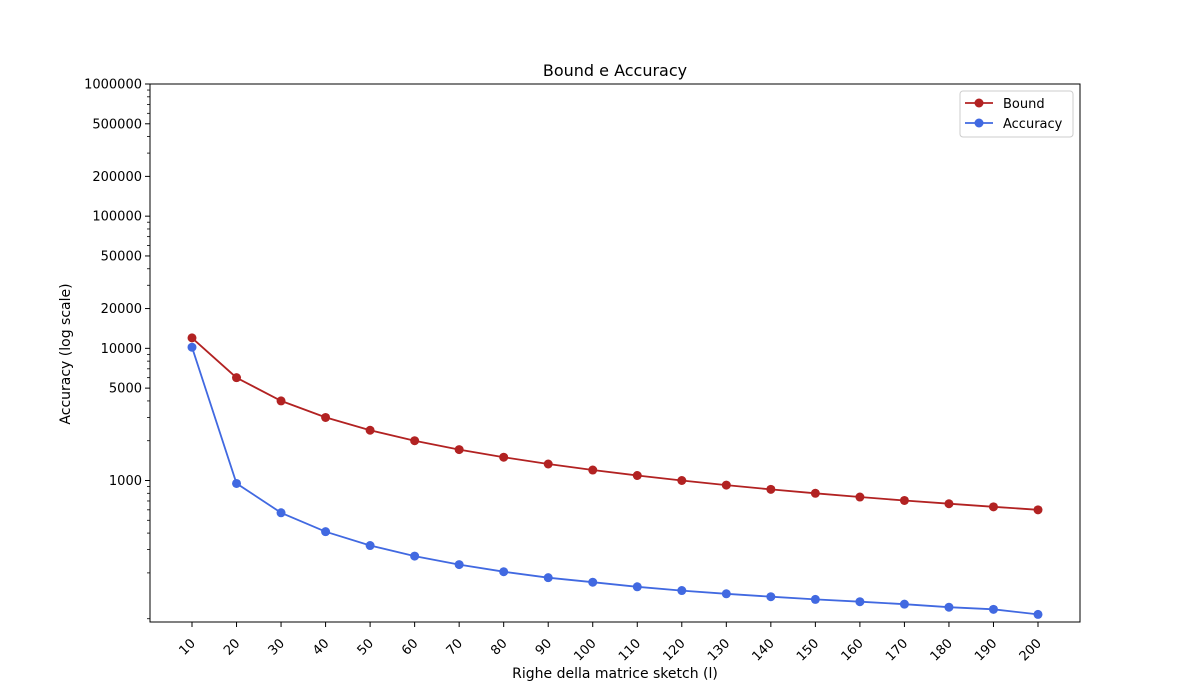 This screenshot has height=700, width=1200. Describe the element at coordinates (1016, 114) in the screenshot. I see `legend: Bound Accuracy` at that location.